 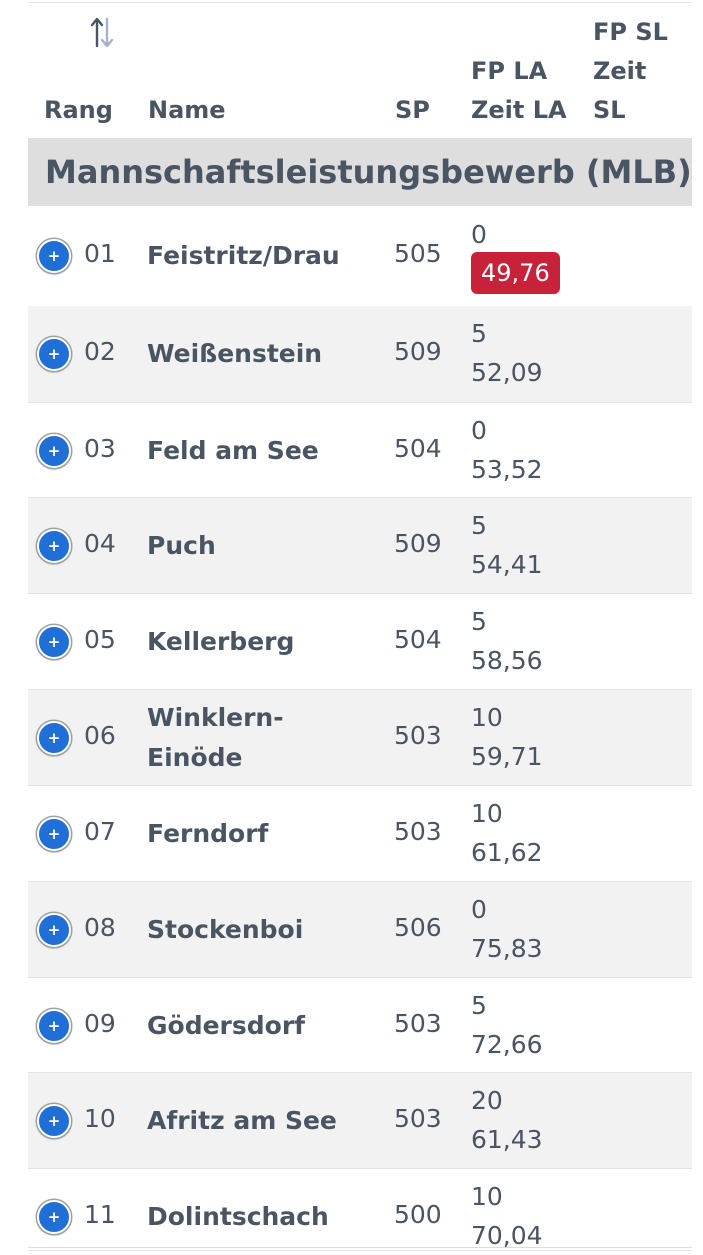 I want to click on table-bottom-border, so click(x=360, y=1247).